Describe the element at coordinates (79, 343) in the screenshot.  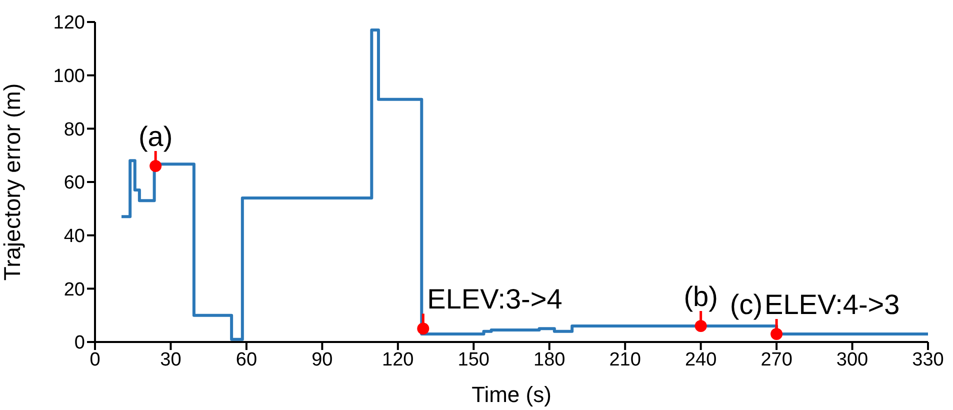
I see `y-tick-label: 0` at that location.